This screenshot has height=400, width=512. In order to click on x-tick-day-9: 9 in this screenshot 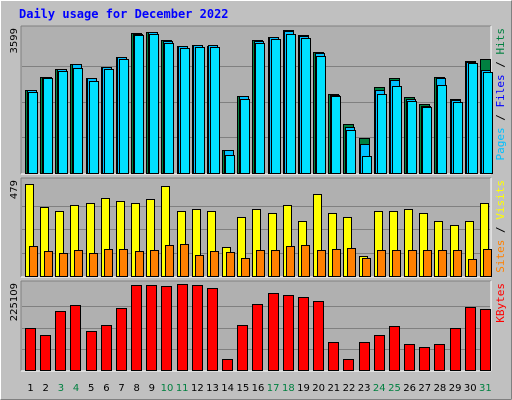, I will do `click(152, 388)`.